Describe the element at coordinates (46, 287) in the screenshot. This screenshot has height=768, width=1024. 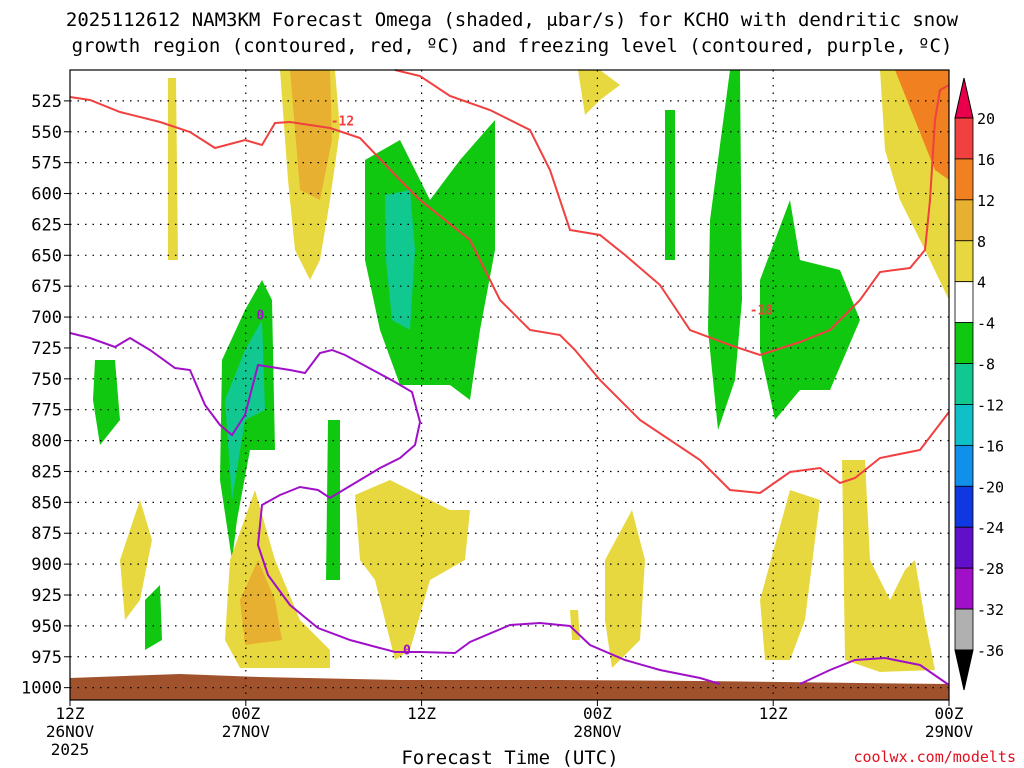
I see `y-tick-label: 675` at that location.